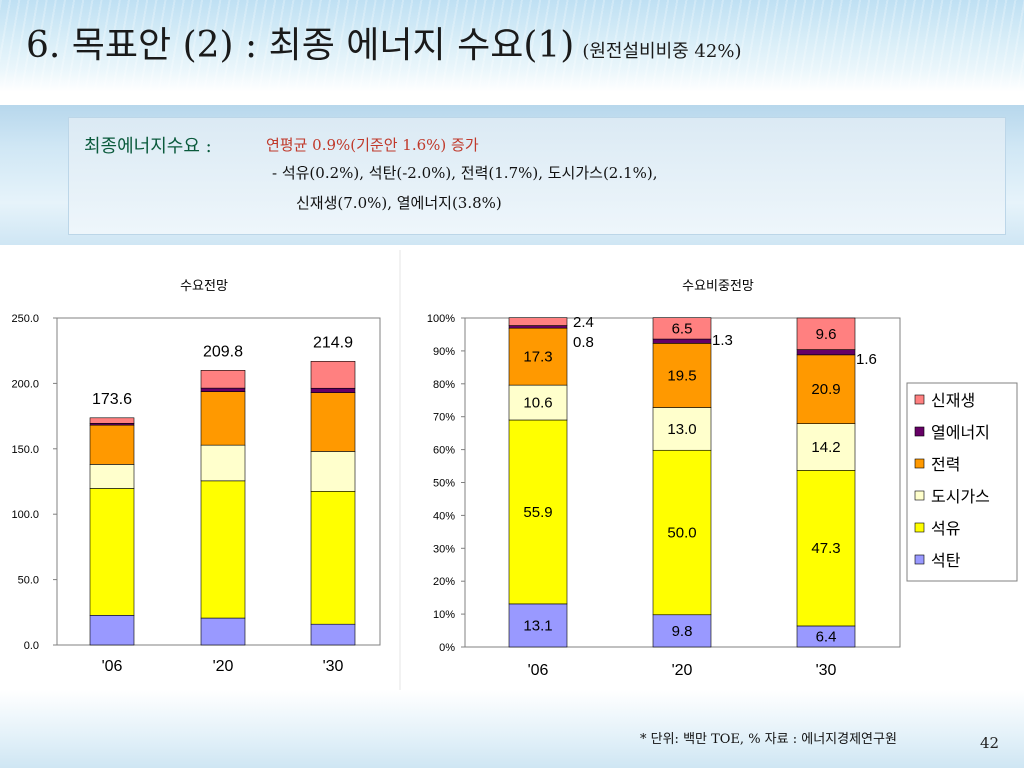  Describe the element at coordinates (444, 418) in the screenshot. I see `chart2-ytick-label: 70%` at that location.